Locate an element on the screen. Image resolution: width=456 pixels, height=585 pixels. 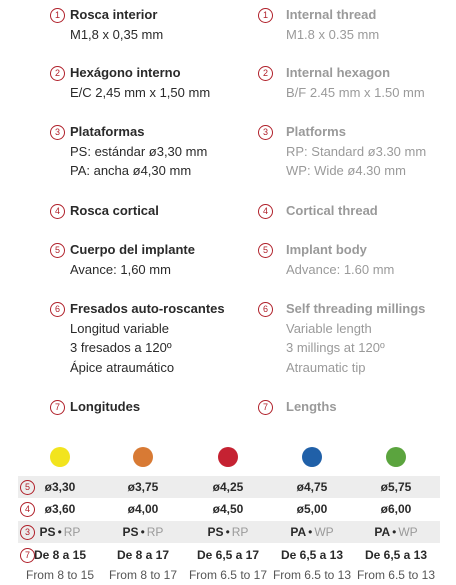
item-title: Internal hexagon is located at coordinates (338, 72).